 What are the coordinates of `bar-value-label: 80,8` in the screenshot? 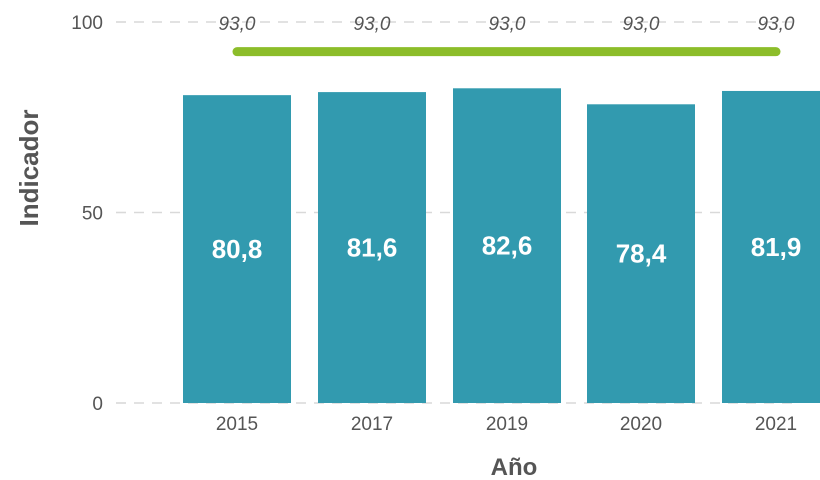 It's located at (237, 249).